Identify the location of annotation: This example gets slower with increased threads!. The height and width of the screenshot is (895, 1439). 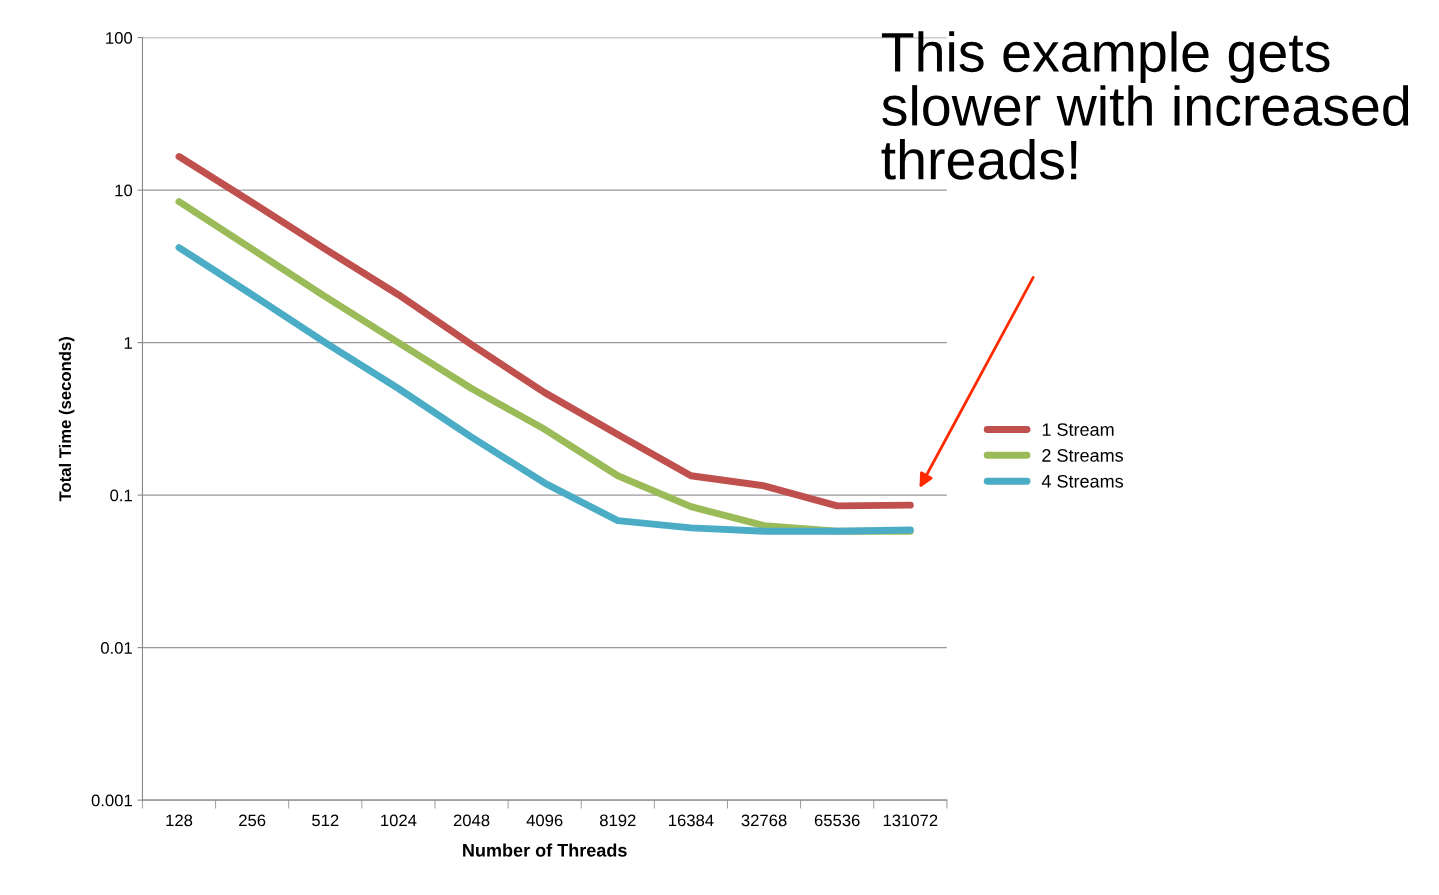
(1145, 105).